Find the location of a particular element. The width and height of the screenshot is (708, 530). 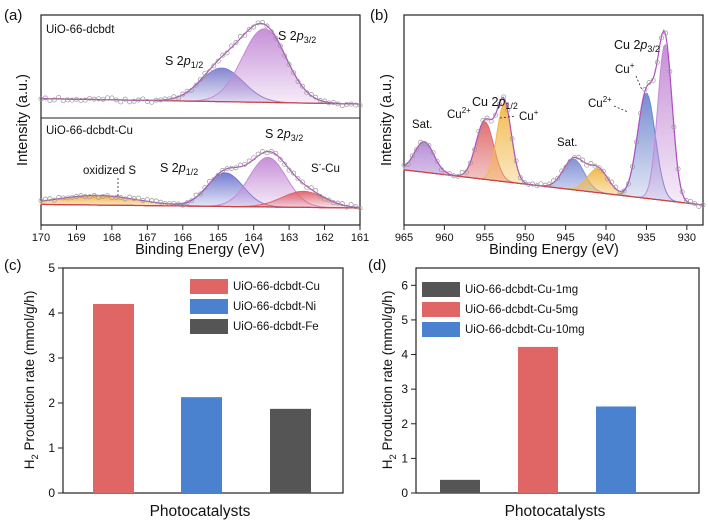

panel-a-x-tick-label: 170 is located at coordinates (41, 238).